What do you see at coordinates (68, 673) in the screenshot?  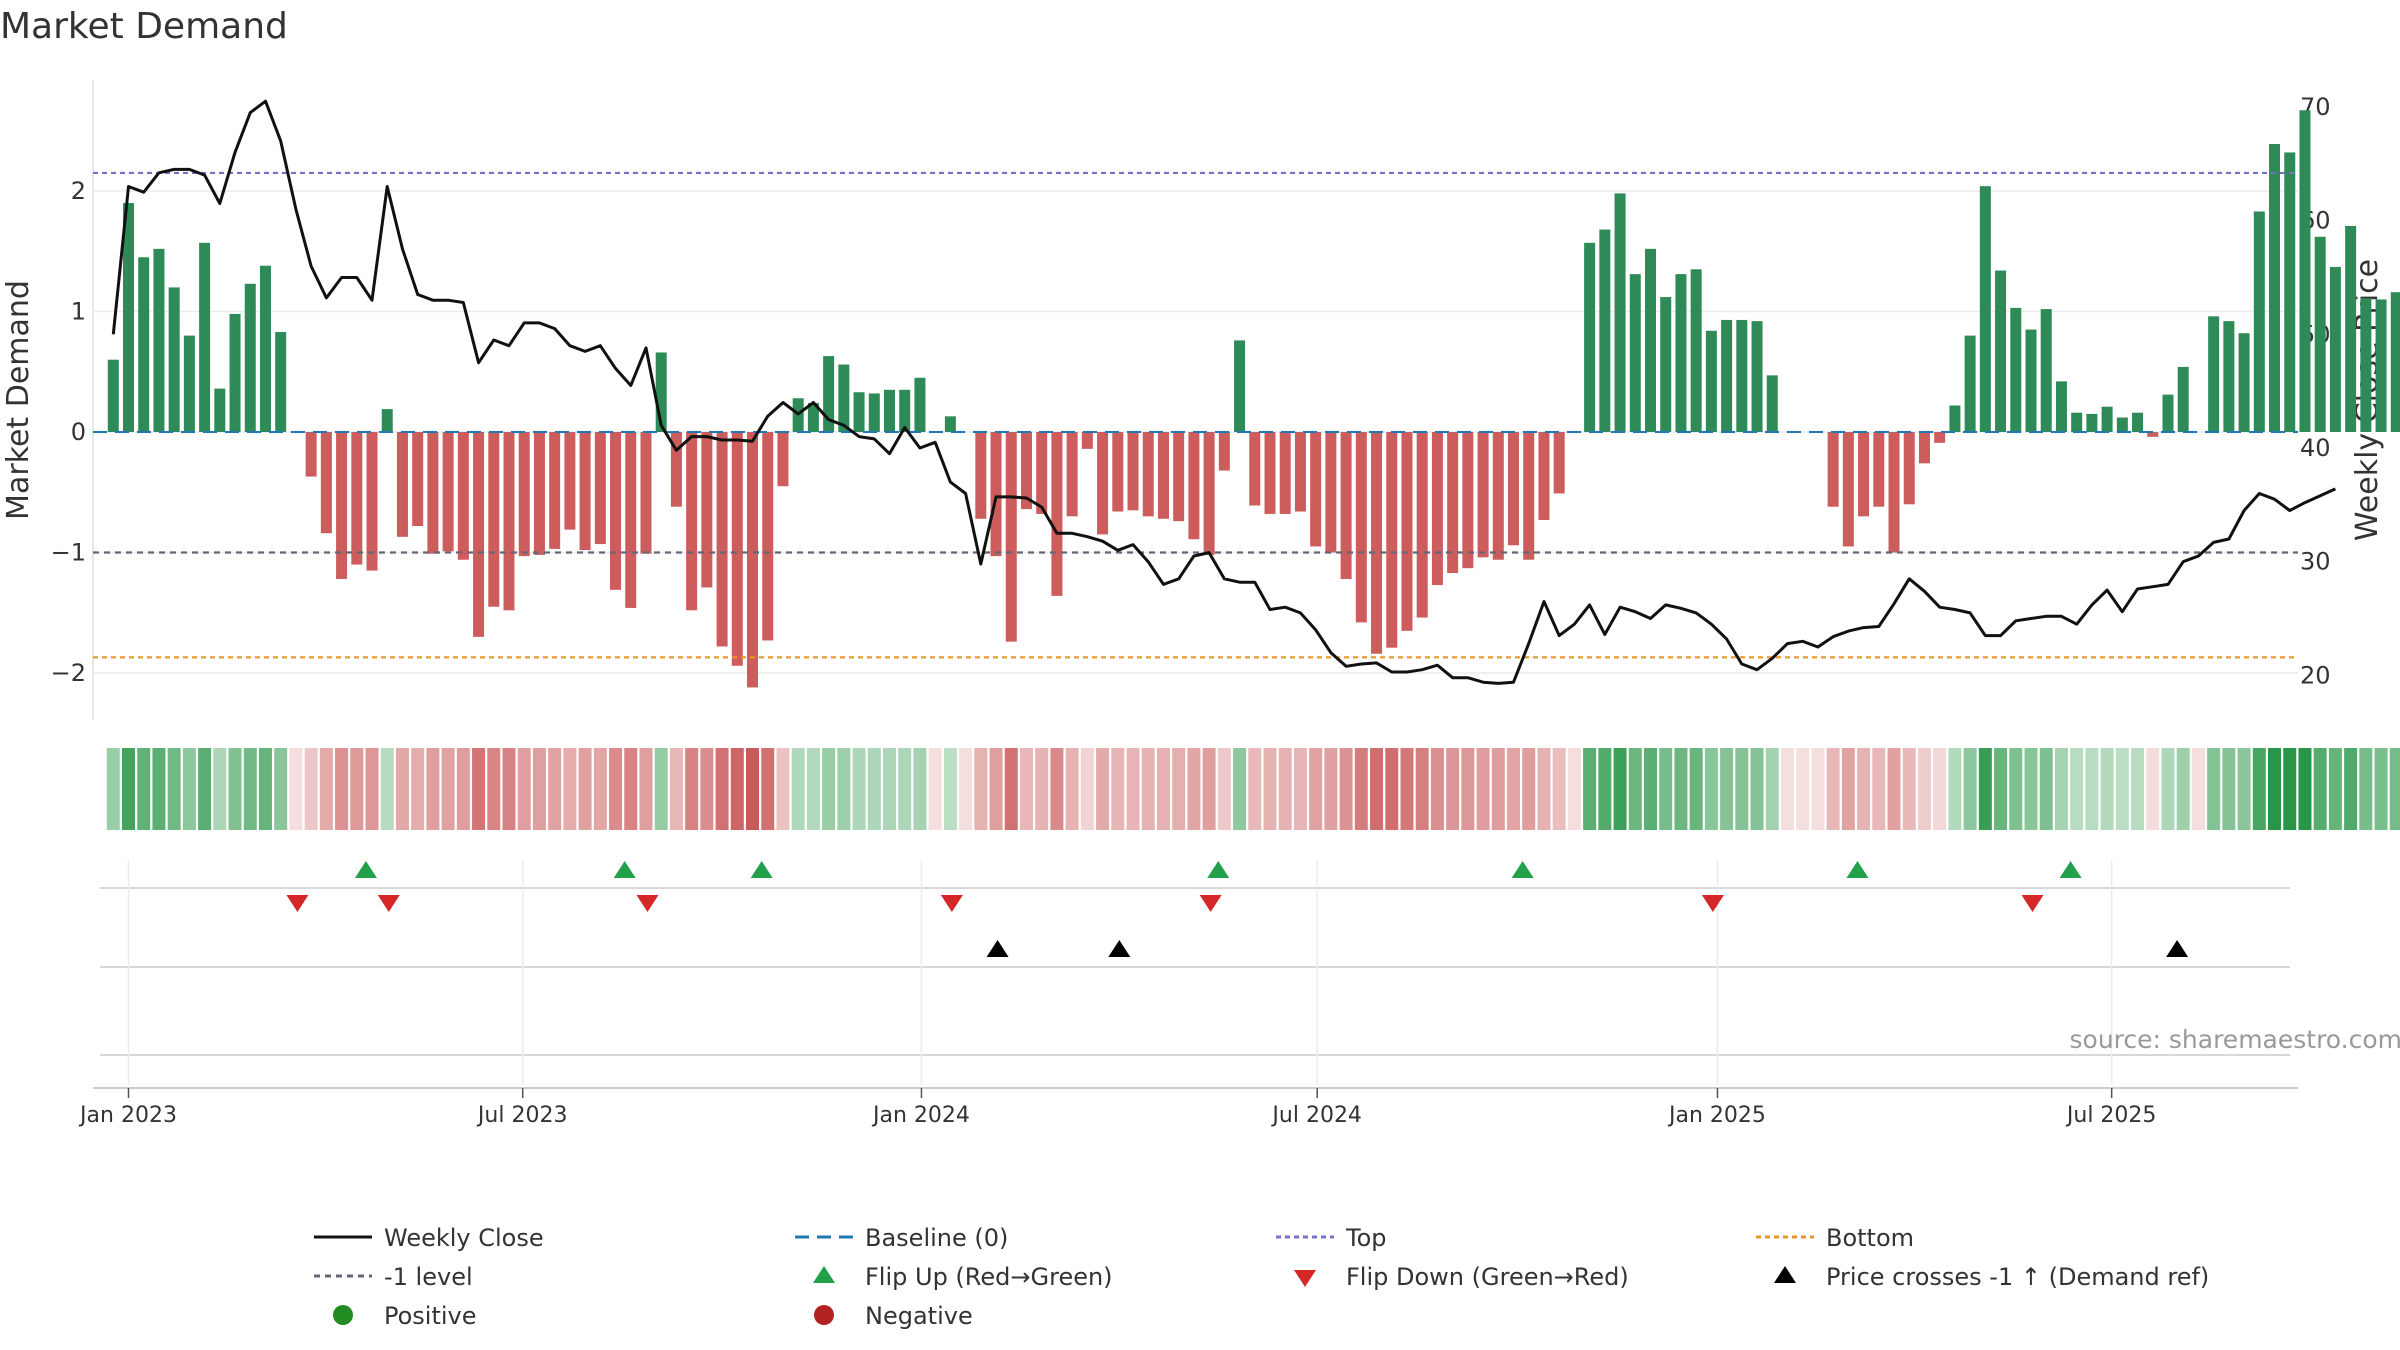 I see `y-left-tick-label: −2` at bounding box center [68, 673].